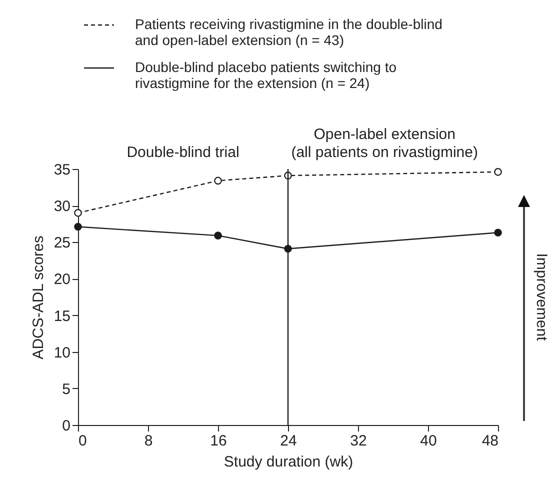  I want to click on x-tick-label: 24, so click(288, 441).